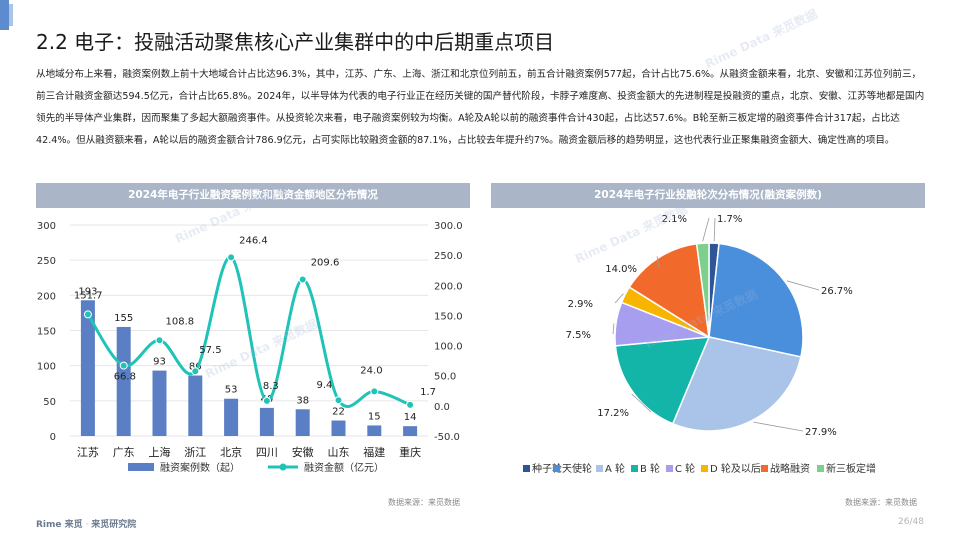 Image resolution: width=960 pixels, height=540 pixels. What do you see at coordinates (821, 432) in the screenshot?
I see `pie-value-label: 27.9%` at bounding box center [821, 432].